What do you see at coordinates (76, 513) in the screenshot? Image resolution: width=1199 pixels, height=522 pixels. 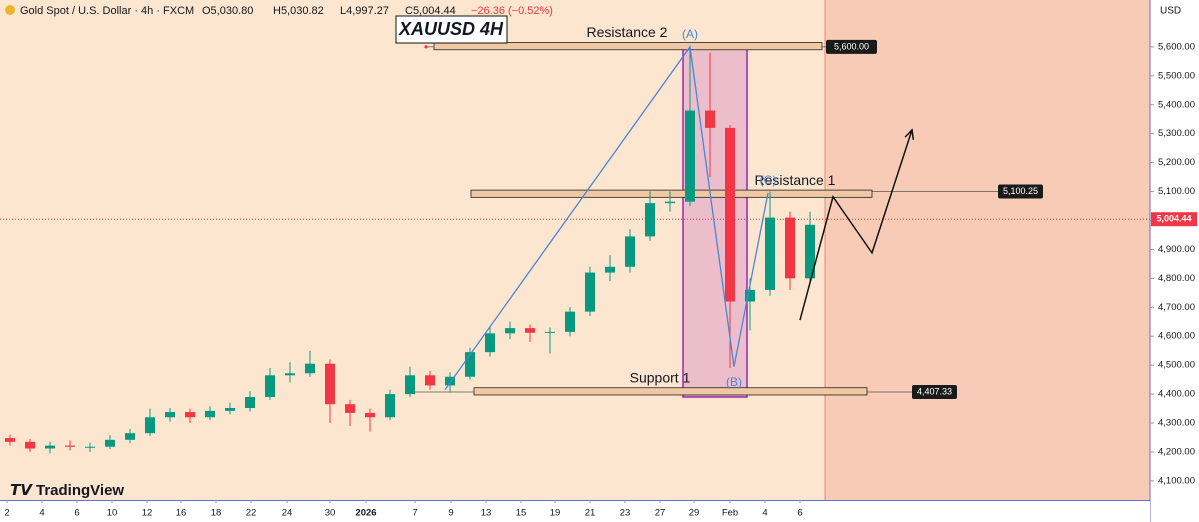 I see `x-tick-label: 6` at bounding box center [76, 513].